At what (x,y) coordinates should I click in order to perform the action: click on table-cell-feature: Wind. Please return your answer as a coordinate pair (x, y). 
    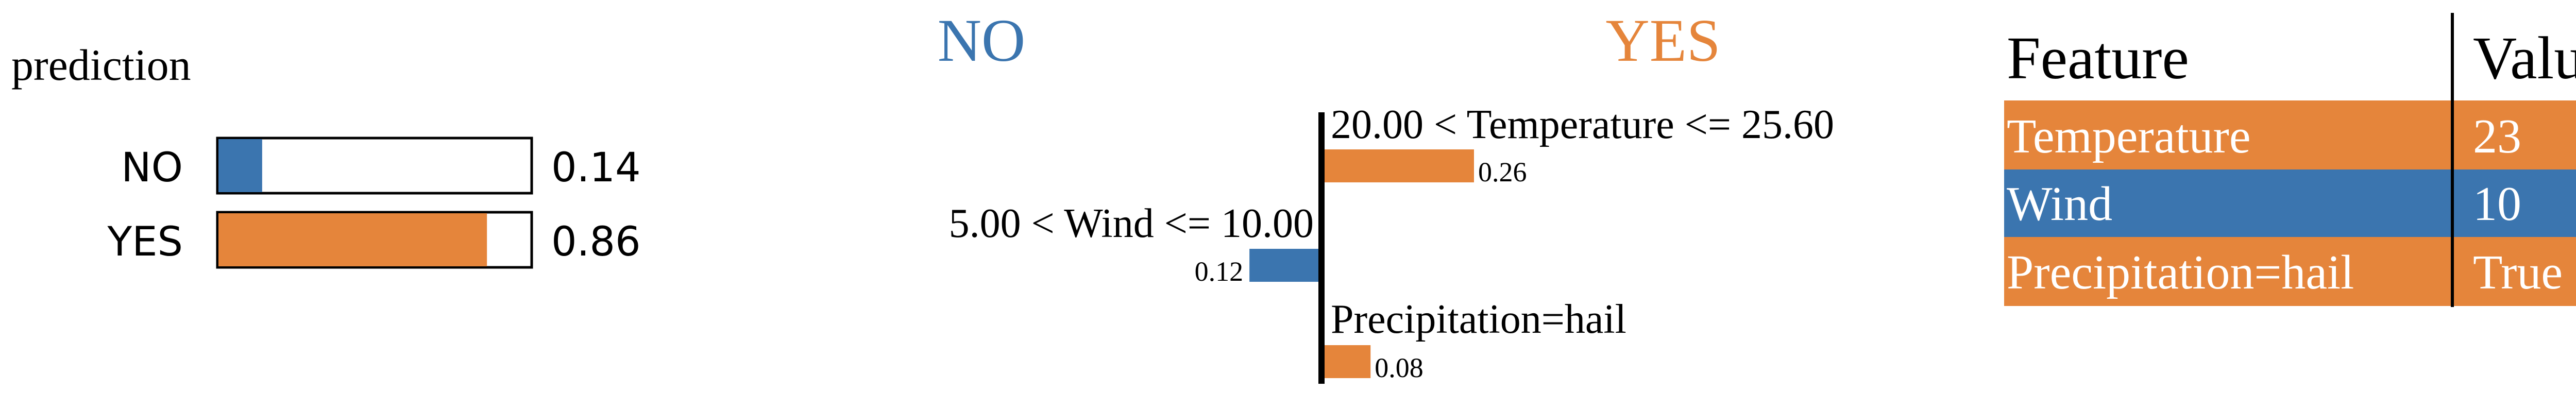
    Looking at the image, I should click on (2059, 204).